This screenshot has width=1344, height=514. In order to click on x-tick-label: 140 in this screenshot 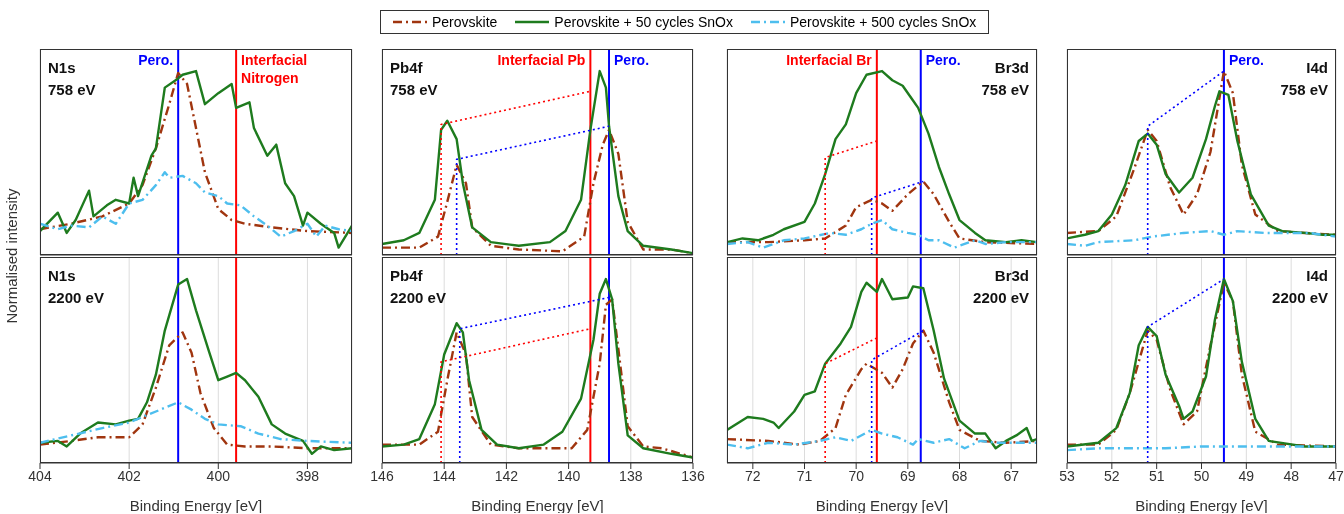, I will do `click(568, 475)`.